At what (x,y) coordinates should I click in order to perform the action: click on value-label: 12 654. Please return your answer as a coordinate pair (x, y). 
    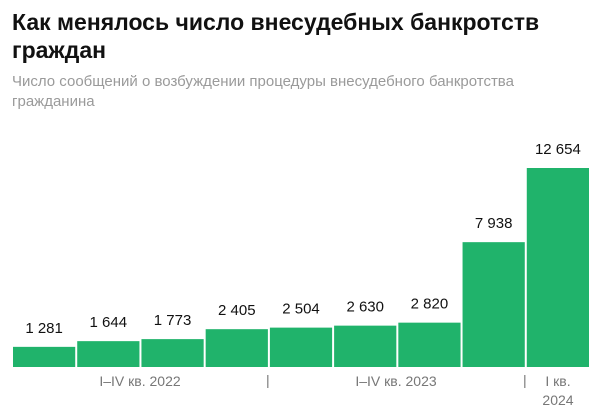
    Looking at the image, I should click on (558, 149).